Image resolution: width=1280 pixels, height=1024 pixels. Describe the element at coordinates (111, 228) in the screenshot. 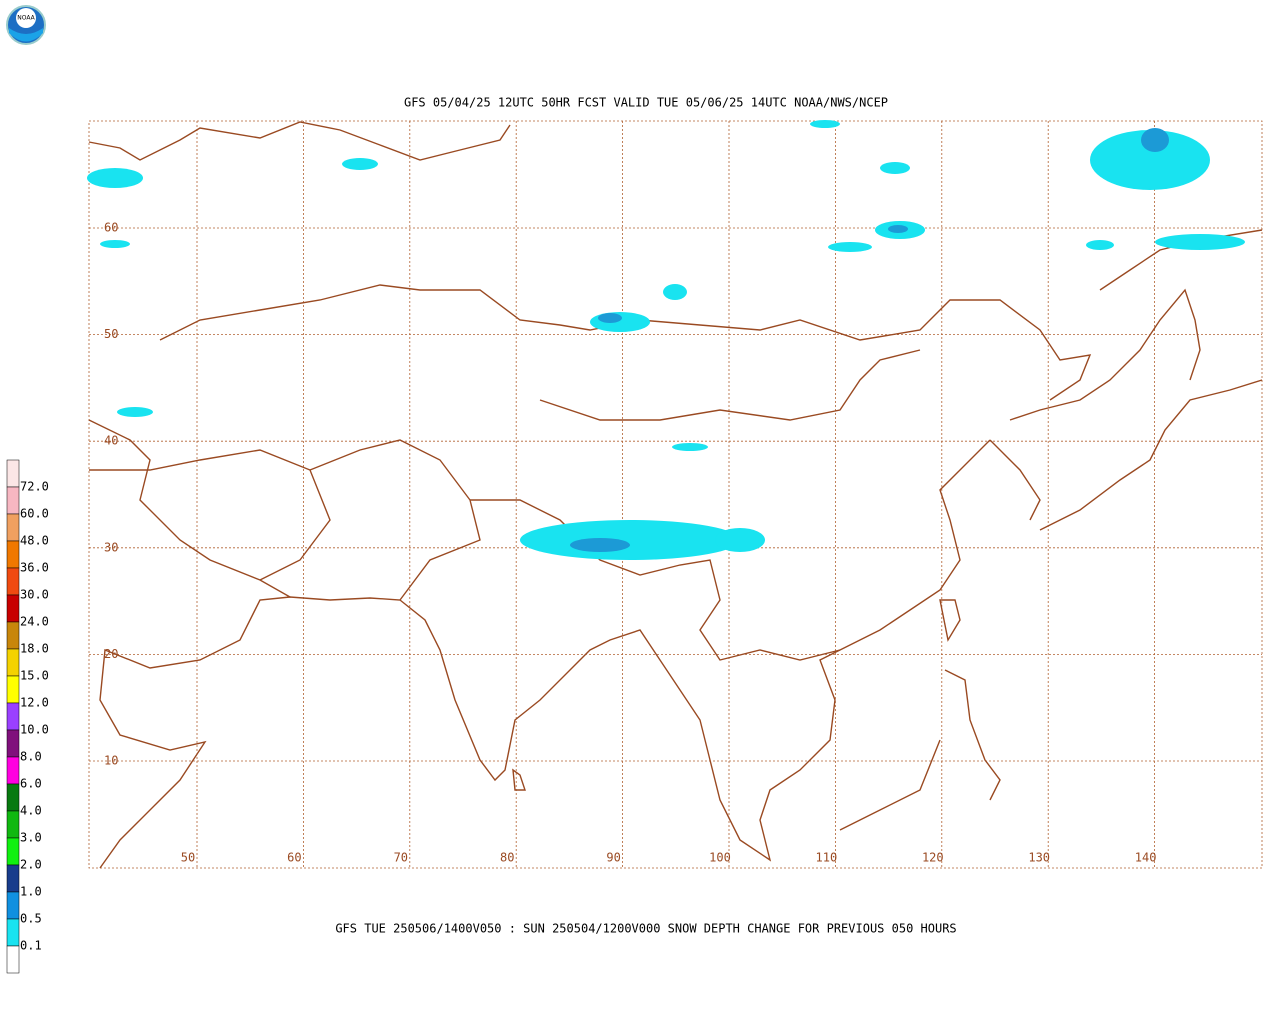

I see `latitude-label: 60` at that location.